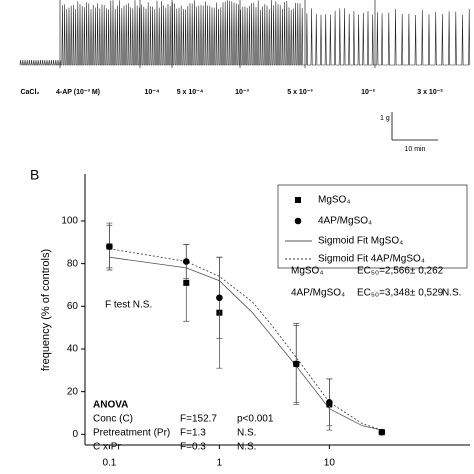  Describe the element at coordinates (128, 305) in the screenshot. I see `f-test: F test N.S.` at that location.